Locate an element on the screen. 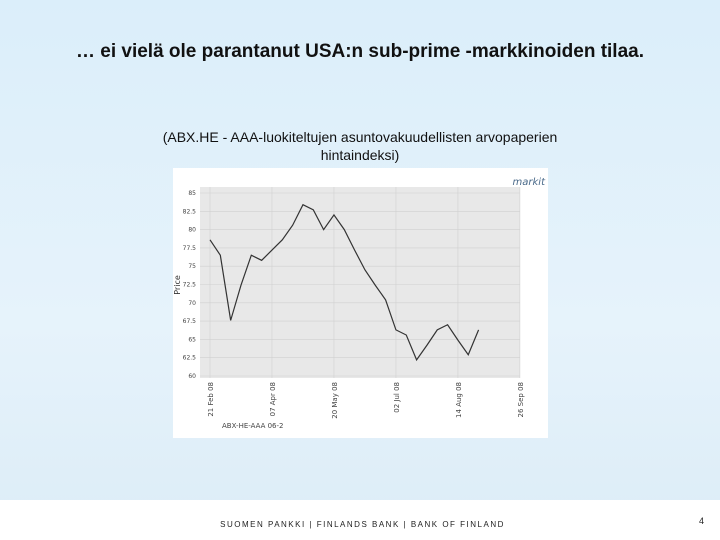 The width and height of the screenshot is (720, 540). y-axis-label: Price is located at coordinates (177, 285).